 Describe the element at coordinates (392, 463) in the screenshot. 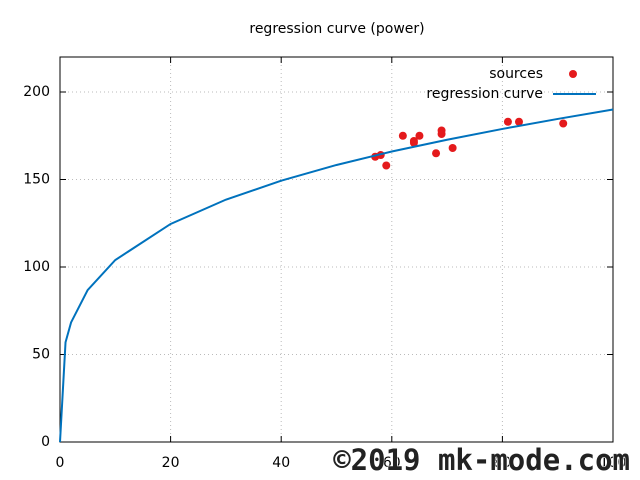

I see `x-tick-label: 60` at that location.